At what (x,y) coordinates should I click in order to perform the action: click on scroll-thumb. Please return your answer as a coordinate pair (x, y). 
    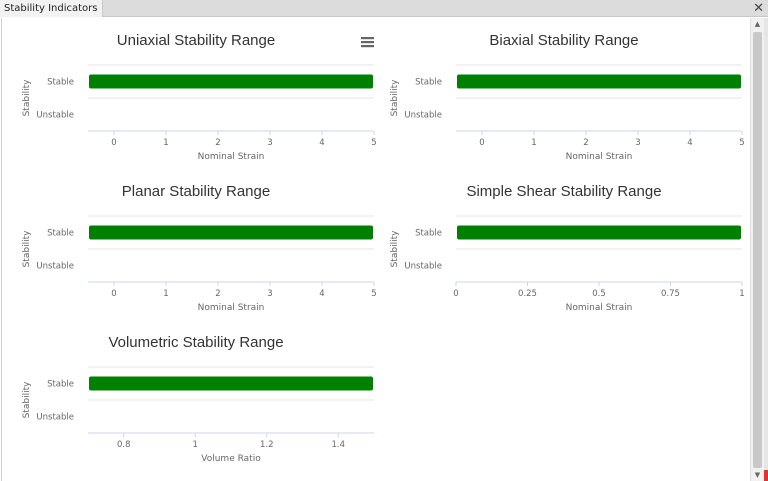
    Looking at the image, I should click on (757, 250).